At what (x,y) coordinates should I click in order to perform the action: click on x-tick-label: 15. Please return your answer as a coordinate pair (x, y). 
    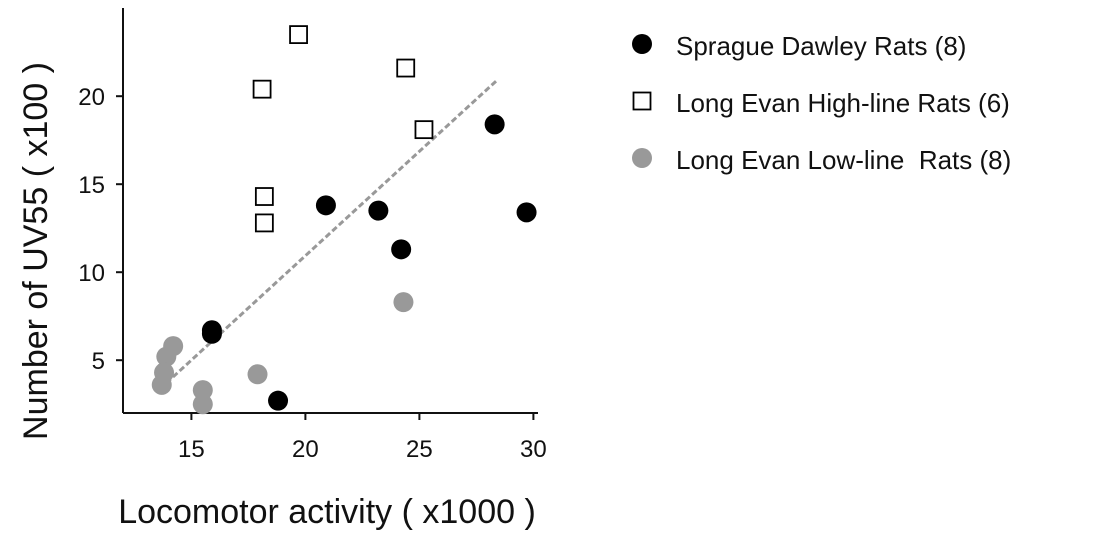
    Looking at the image, I should click on (191, 449).